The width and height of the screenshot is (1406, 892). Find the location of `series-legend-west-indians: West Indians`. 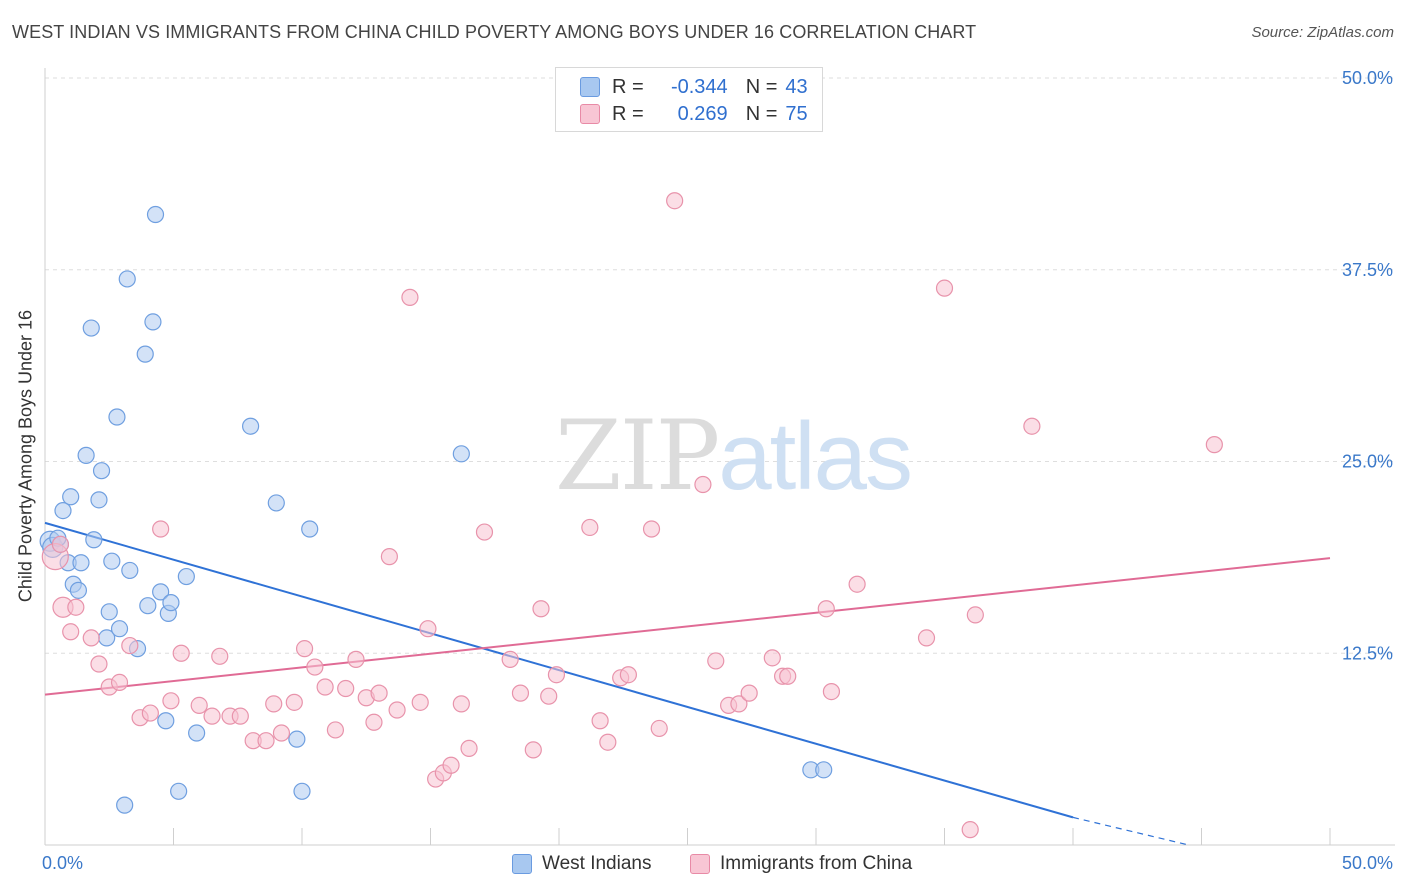

series-legend-west-indians: West Indians is located at coordinates (581, 864).